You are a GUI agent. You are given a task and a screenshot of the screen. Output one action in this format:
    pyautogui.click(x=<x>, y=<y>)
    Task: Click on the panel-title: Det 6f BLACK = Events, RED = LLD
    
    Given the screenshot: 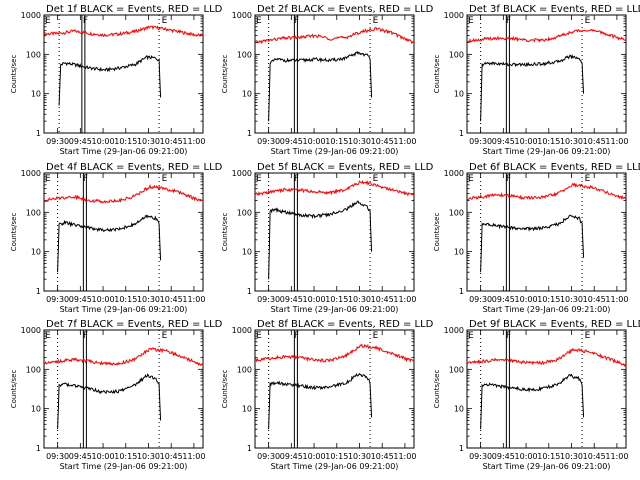 What is the action you would take?
    pyautogui.click(x=554, y=167)
    